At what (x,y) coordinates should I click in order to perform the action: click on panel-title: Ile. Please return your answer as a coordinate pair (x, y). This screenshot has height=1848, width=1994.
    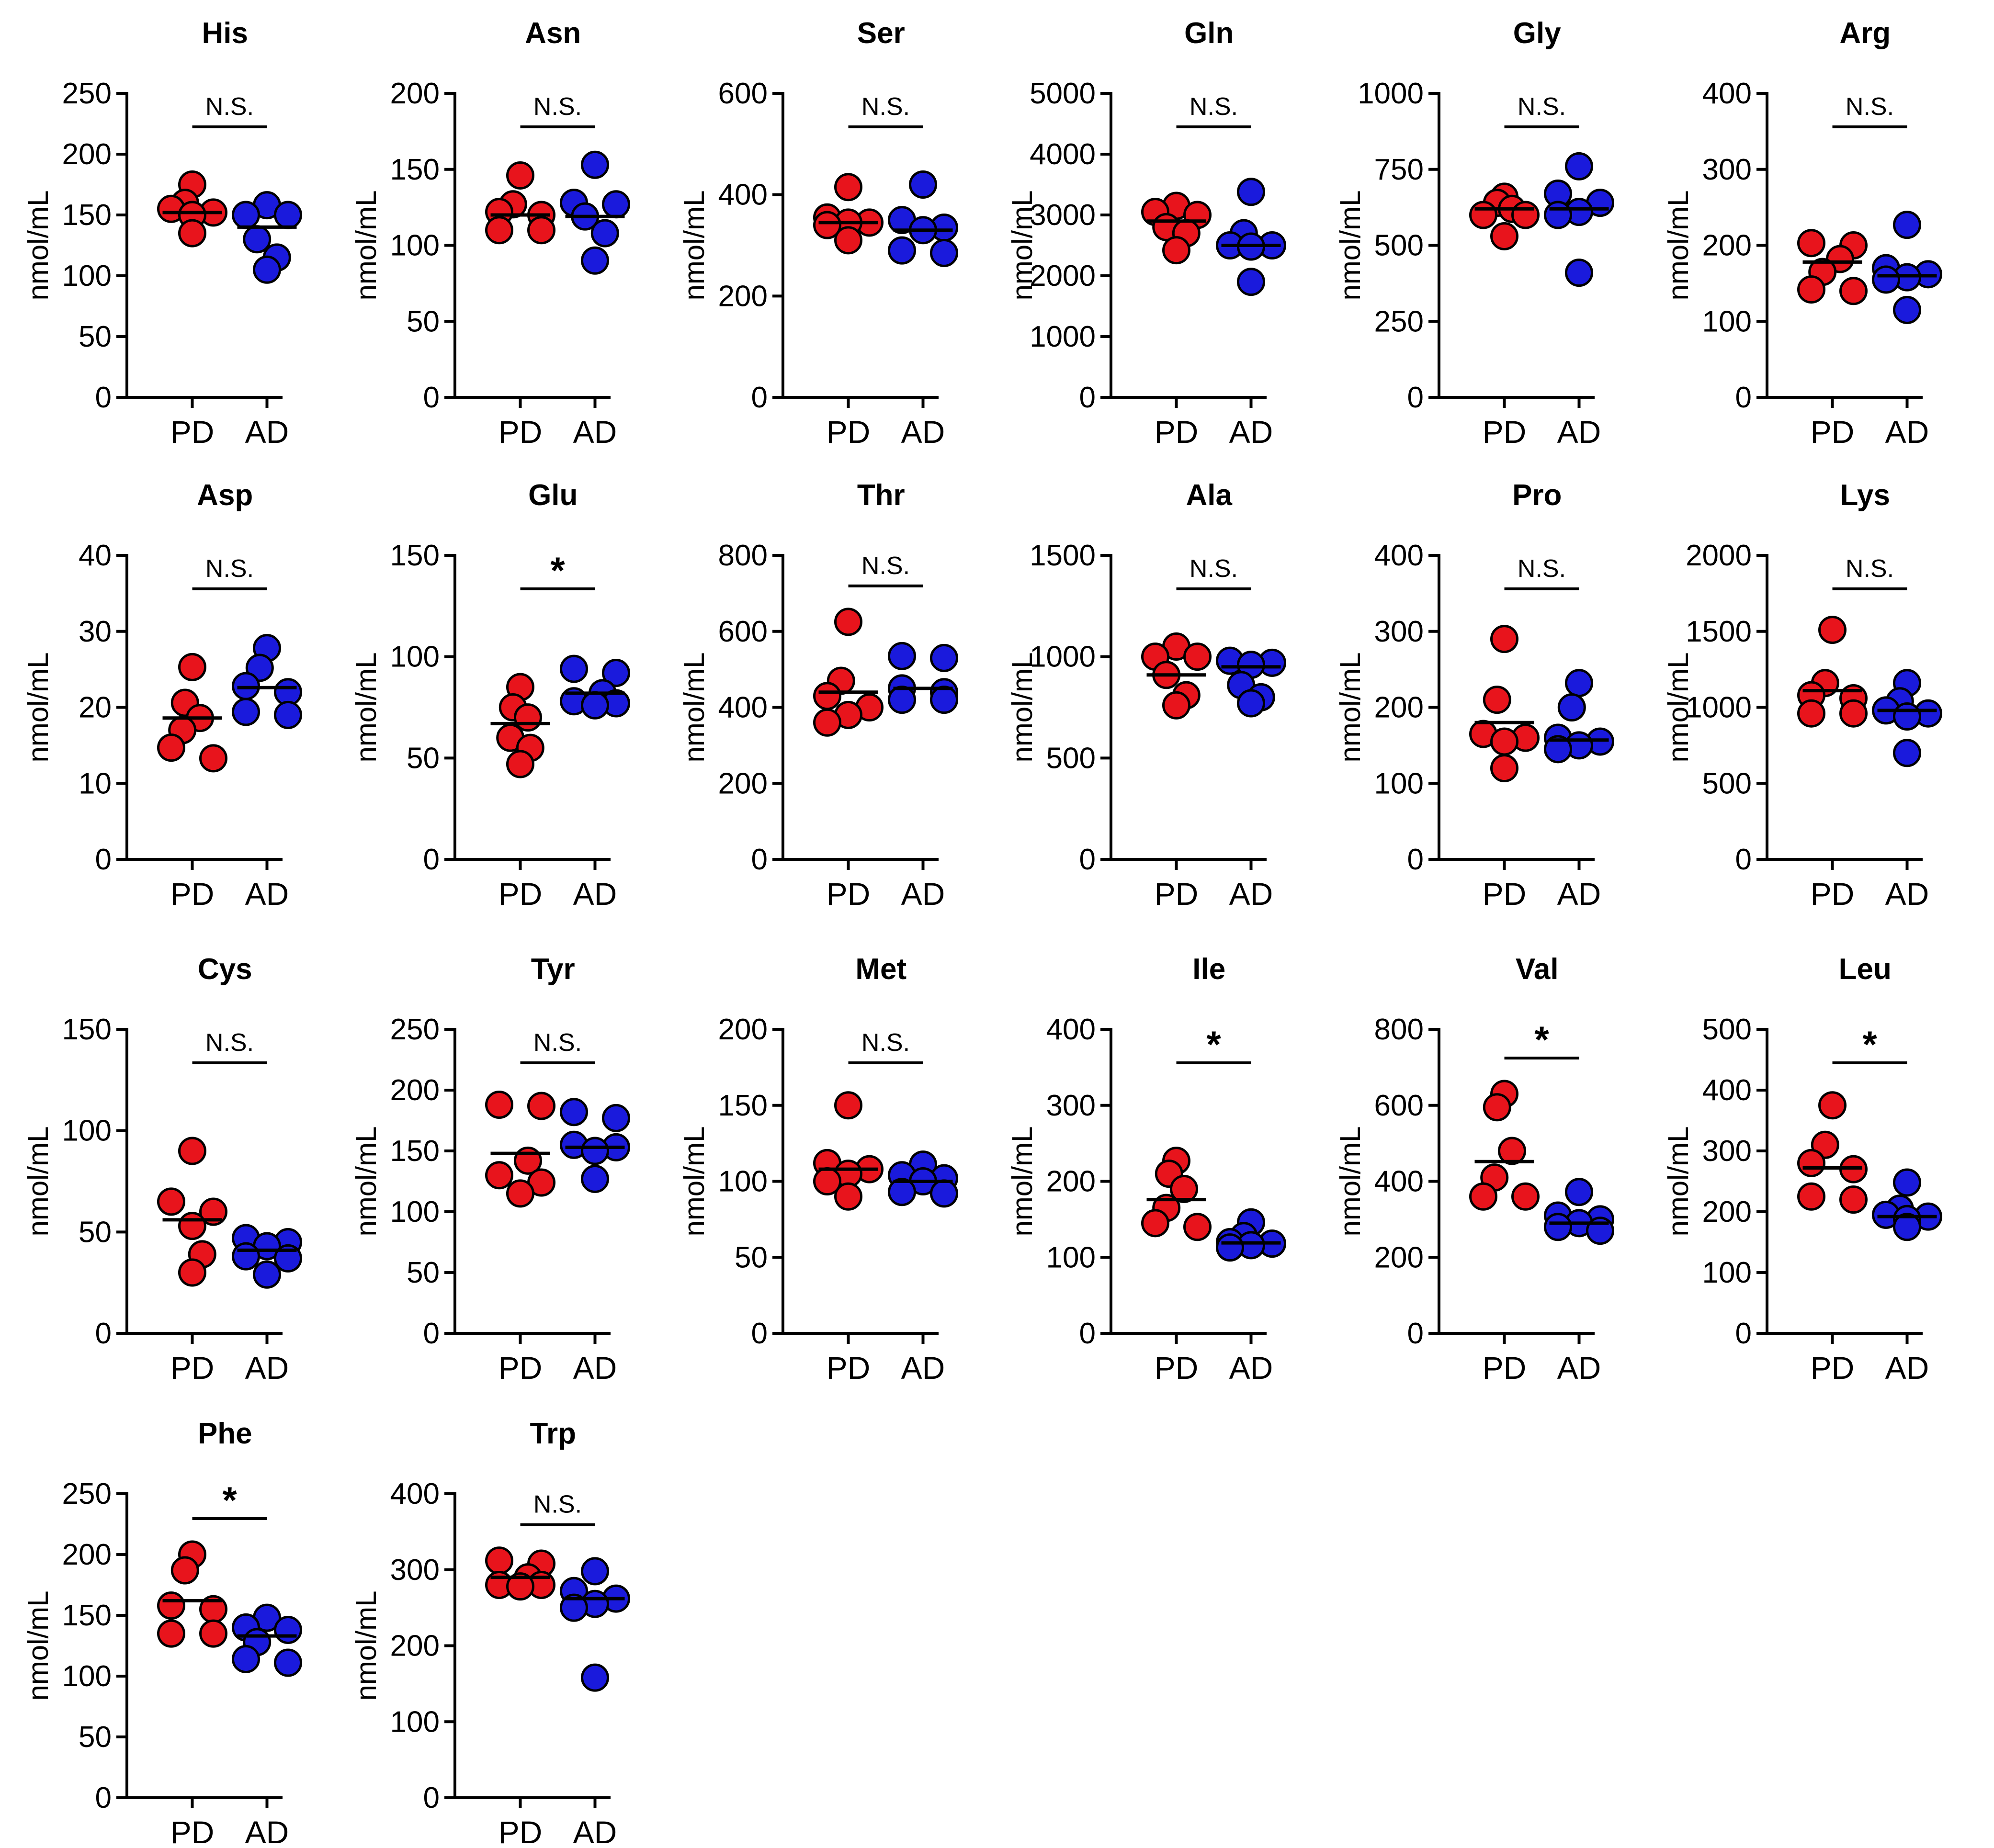
    Looking at the image, I should click on (1208, 969).